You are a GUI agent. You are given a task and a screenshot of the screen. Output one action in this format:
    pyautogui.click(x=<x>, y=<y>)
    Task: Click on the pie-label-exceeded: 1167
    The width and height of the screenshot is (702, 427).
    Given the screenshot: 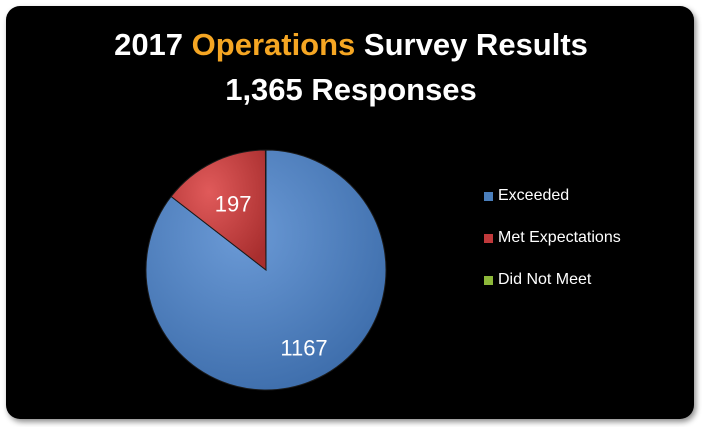 What is the action you would take?
    pyautogui.click(x=303, y=348)
    